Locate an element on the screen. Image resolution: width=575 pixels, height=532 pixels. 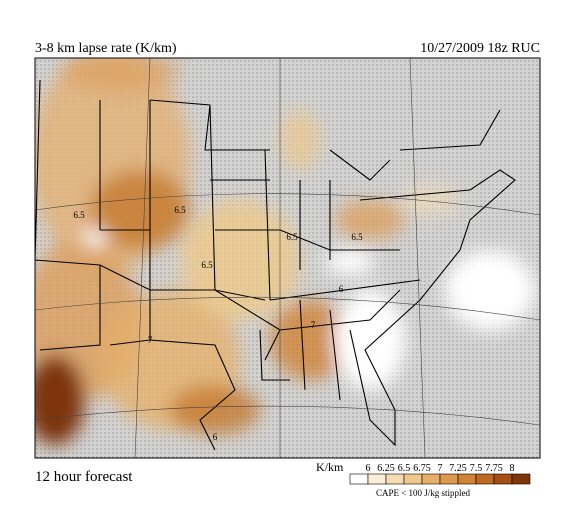
legend-level: 6.25 is located at coordinates (386, 468).